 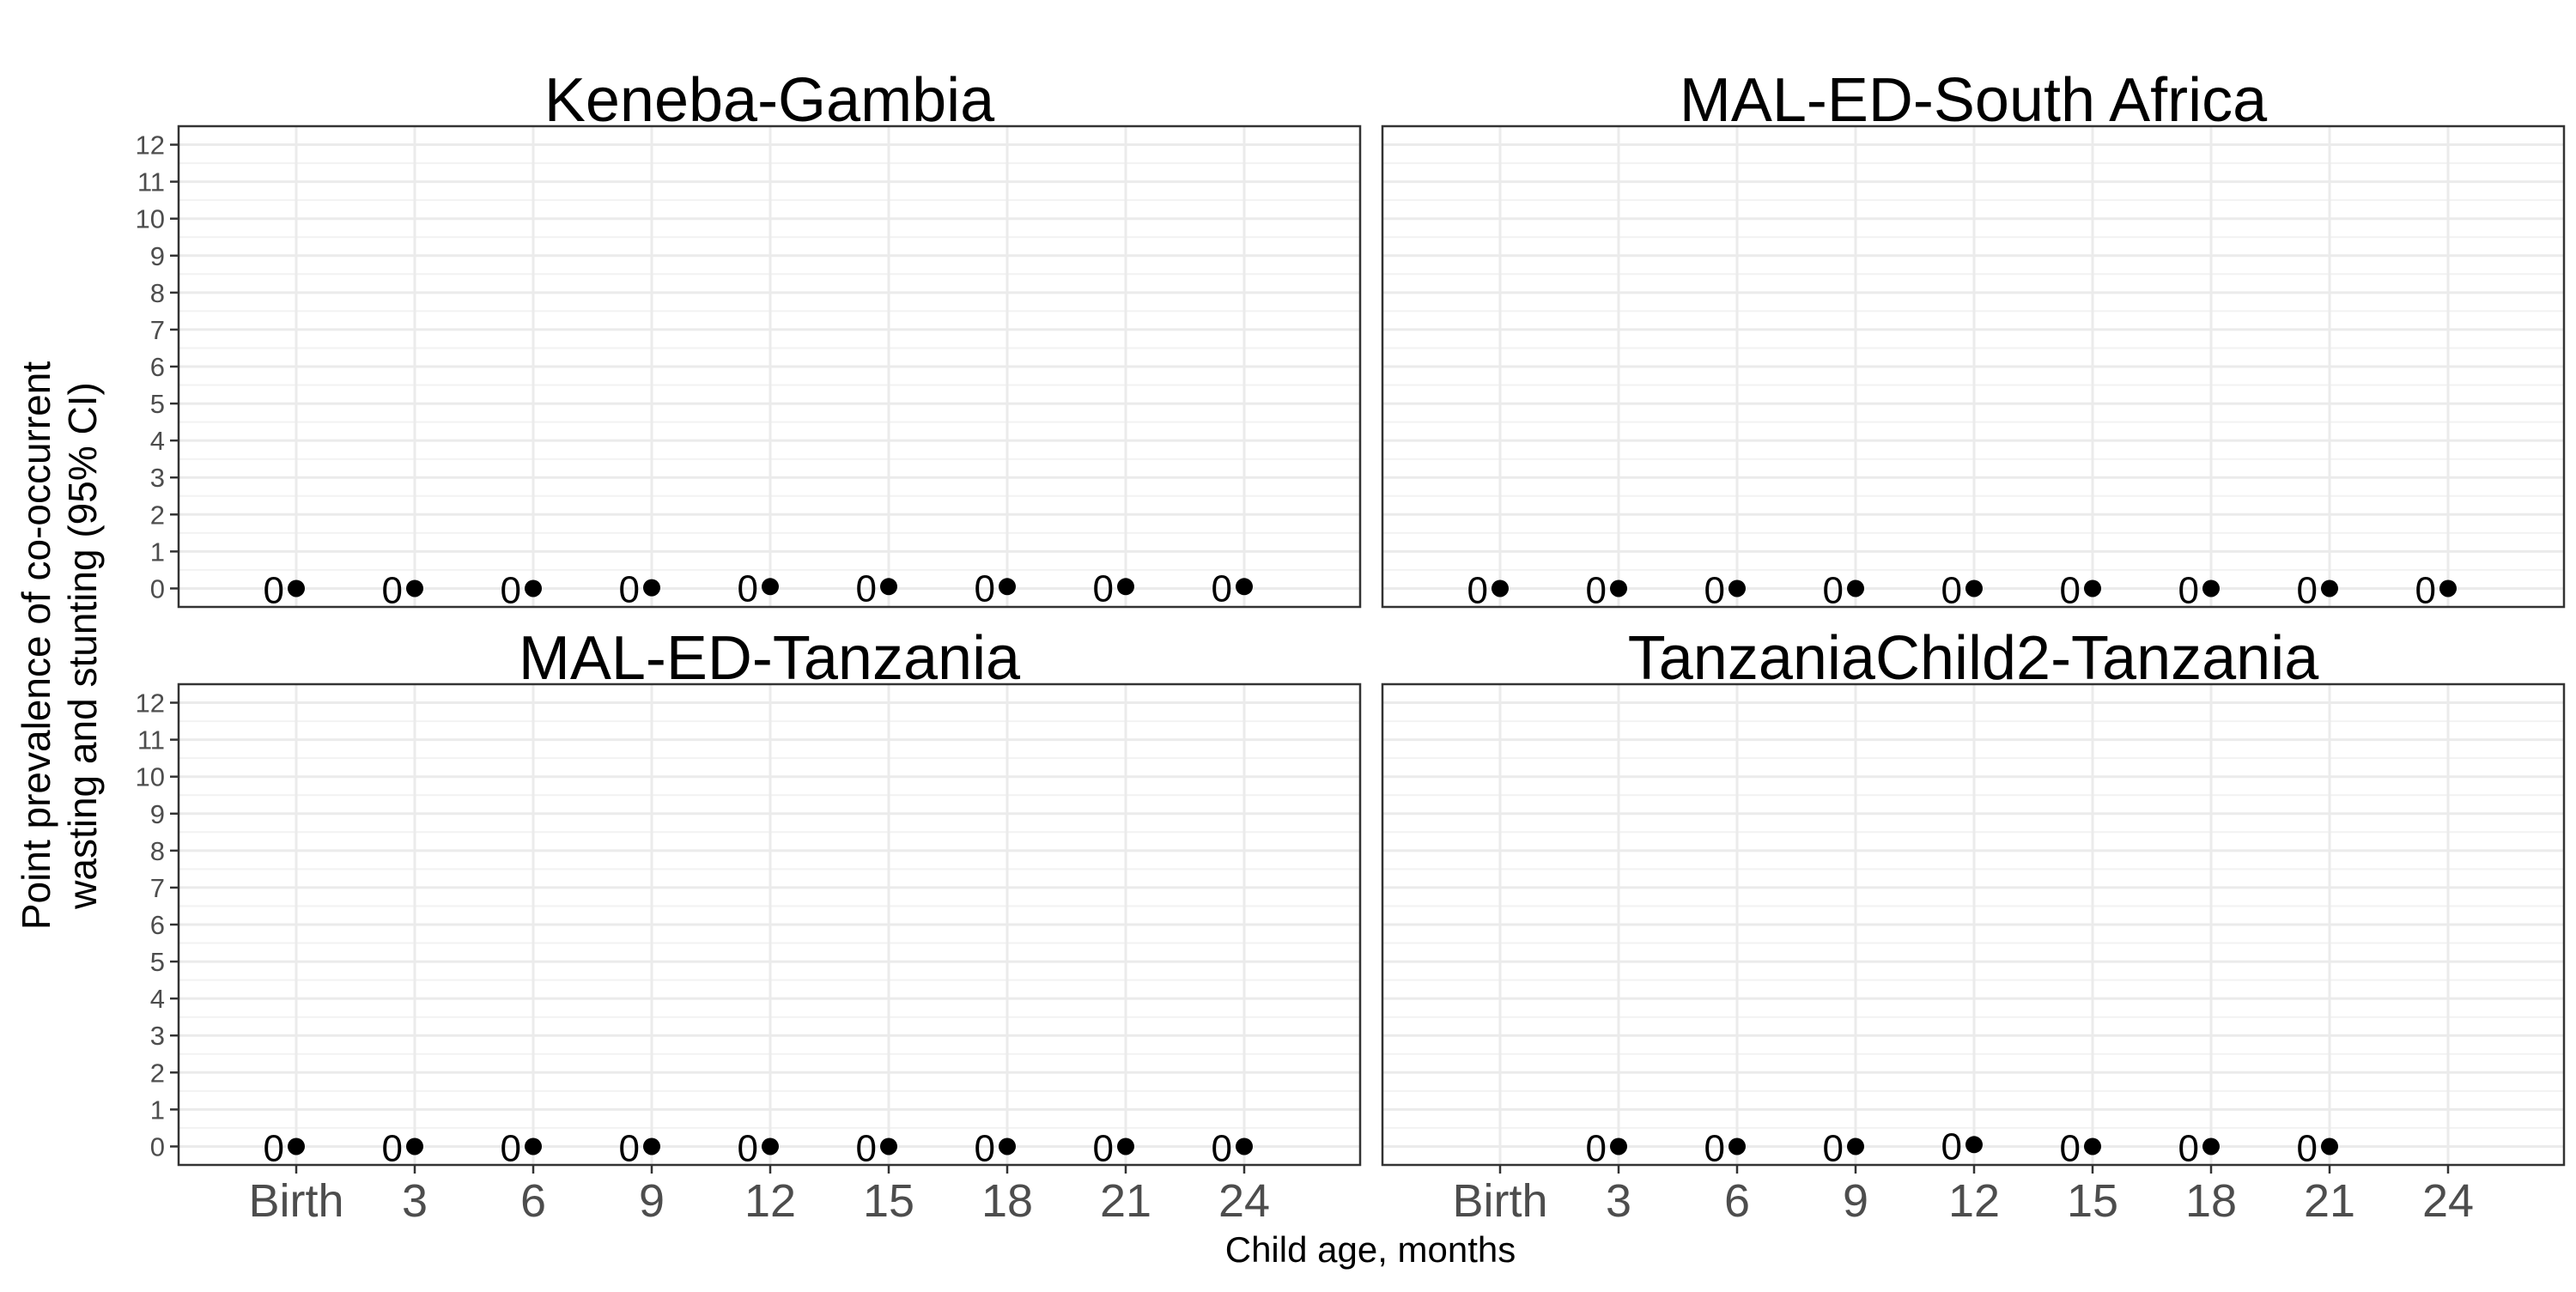 What do you see at coordinates (770, 1201) in the screenshot?
I see `x-tick-label: 12` at bounding box center [770, 1201].